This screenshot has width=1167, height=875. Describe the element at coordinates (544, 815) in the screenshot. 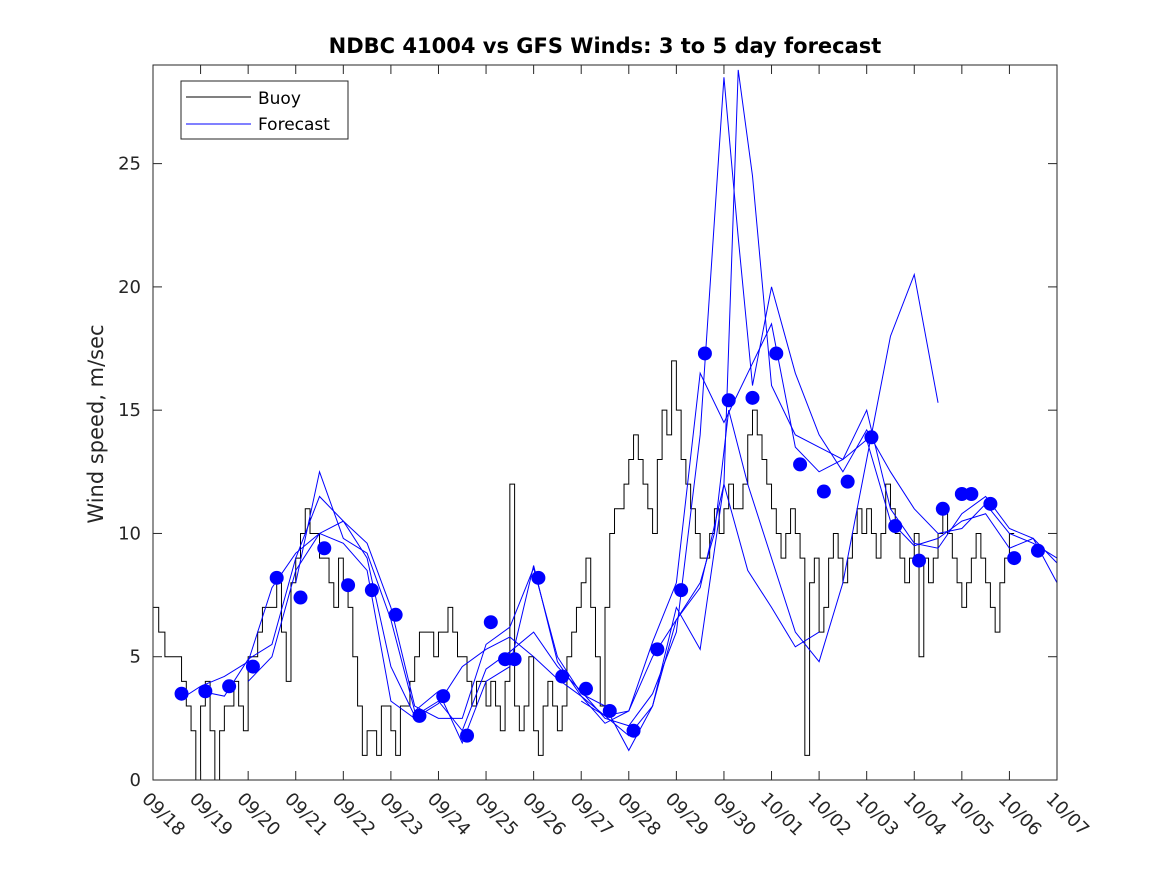

I see `x-tick-label: 09/26` at that location.